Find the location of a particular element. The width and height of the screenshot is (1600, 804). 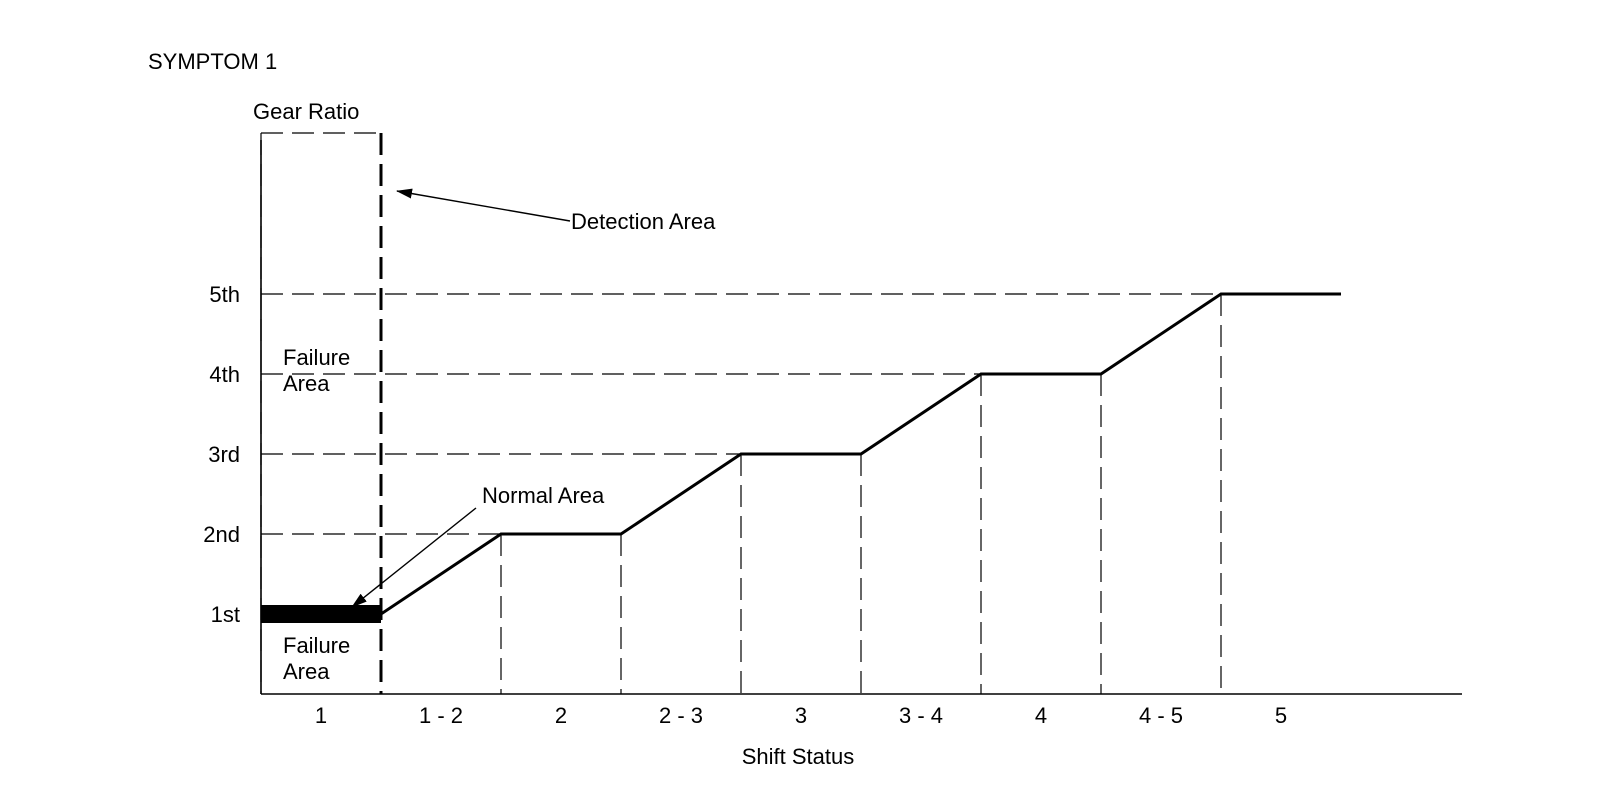

failure-area-lower-line2: Area is located at coordinates (306, 671).